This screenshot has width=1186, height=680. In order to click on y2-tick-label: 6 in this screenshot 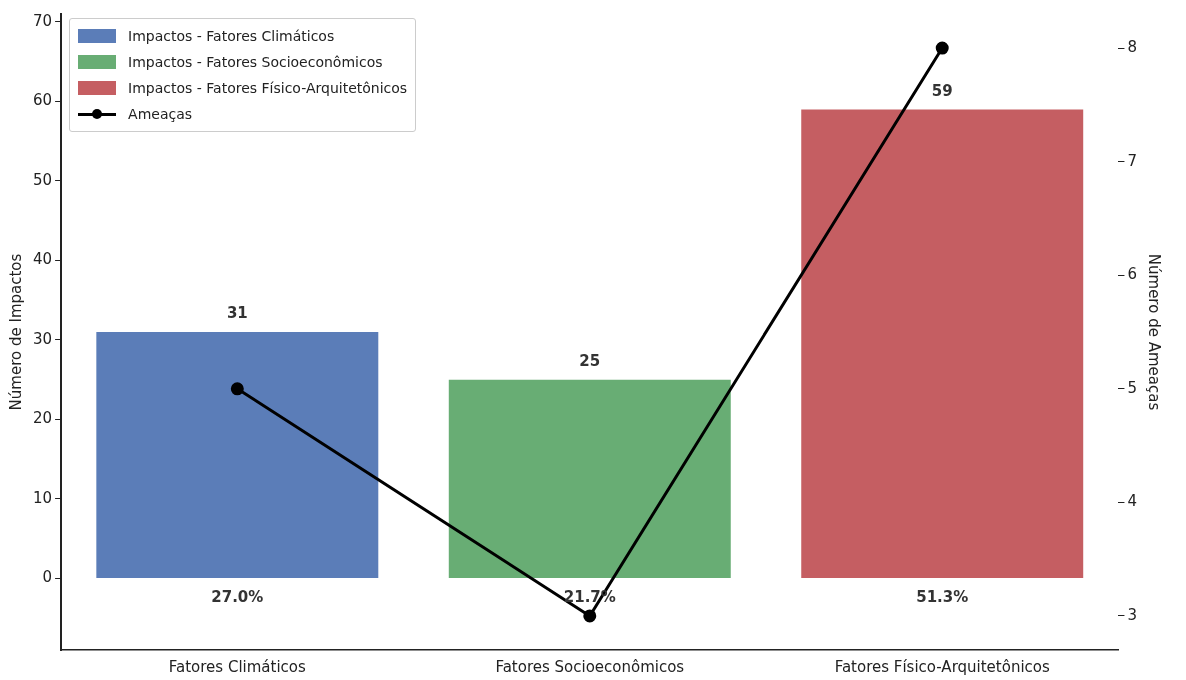, I will do `click(1132, 274)`.